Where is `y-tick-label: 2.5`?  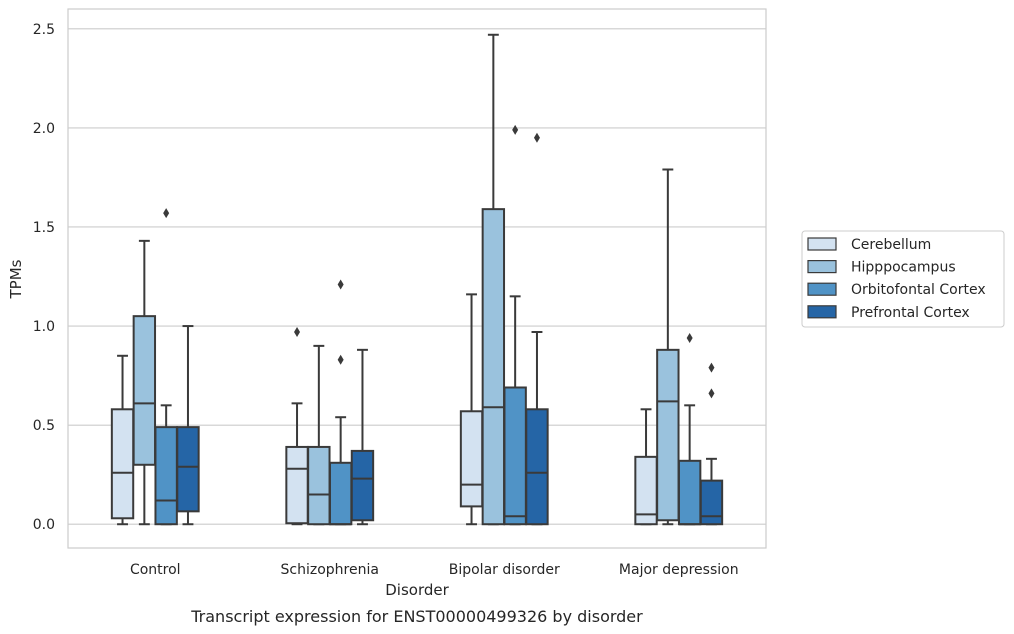
y-tick-label: 2.5 is located at coordinates (44, 30).